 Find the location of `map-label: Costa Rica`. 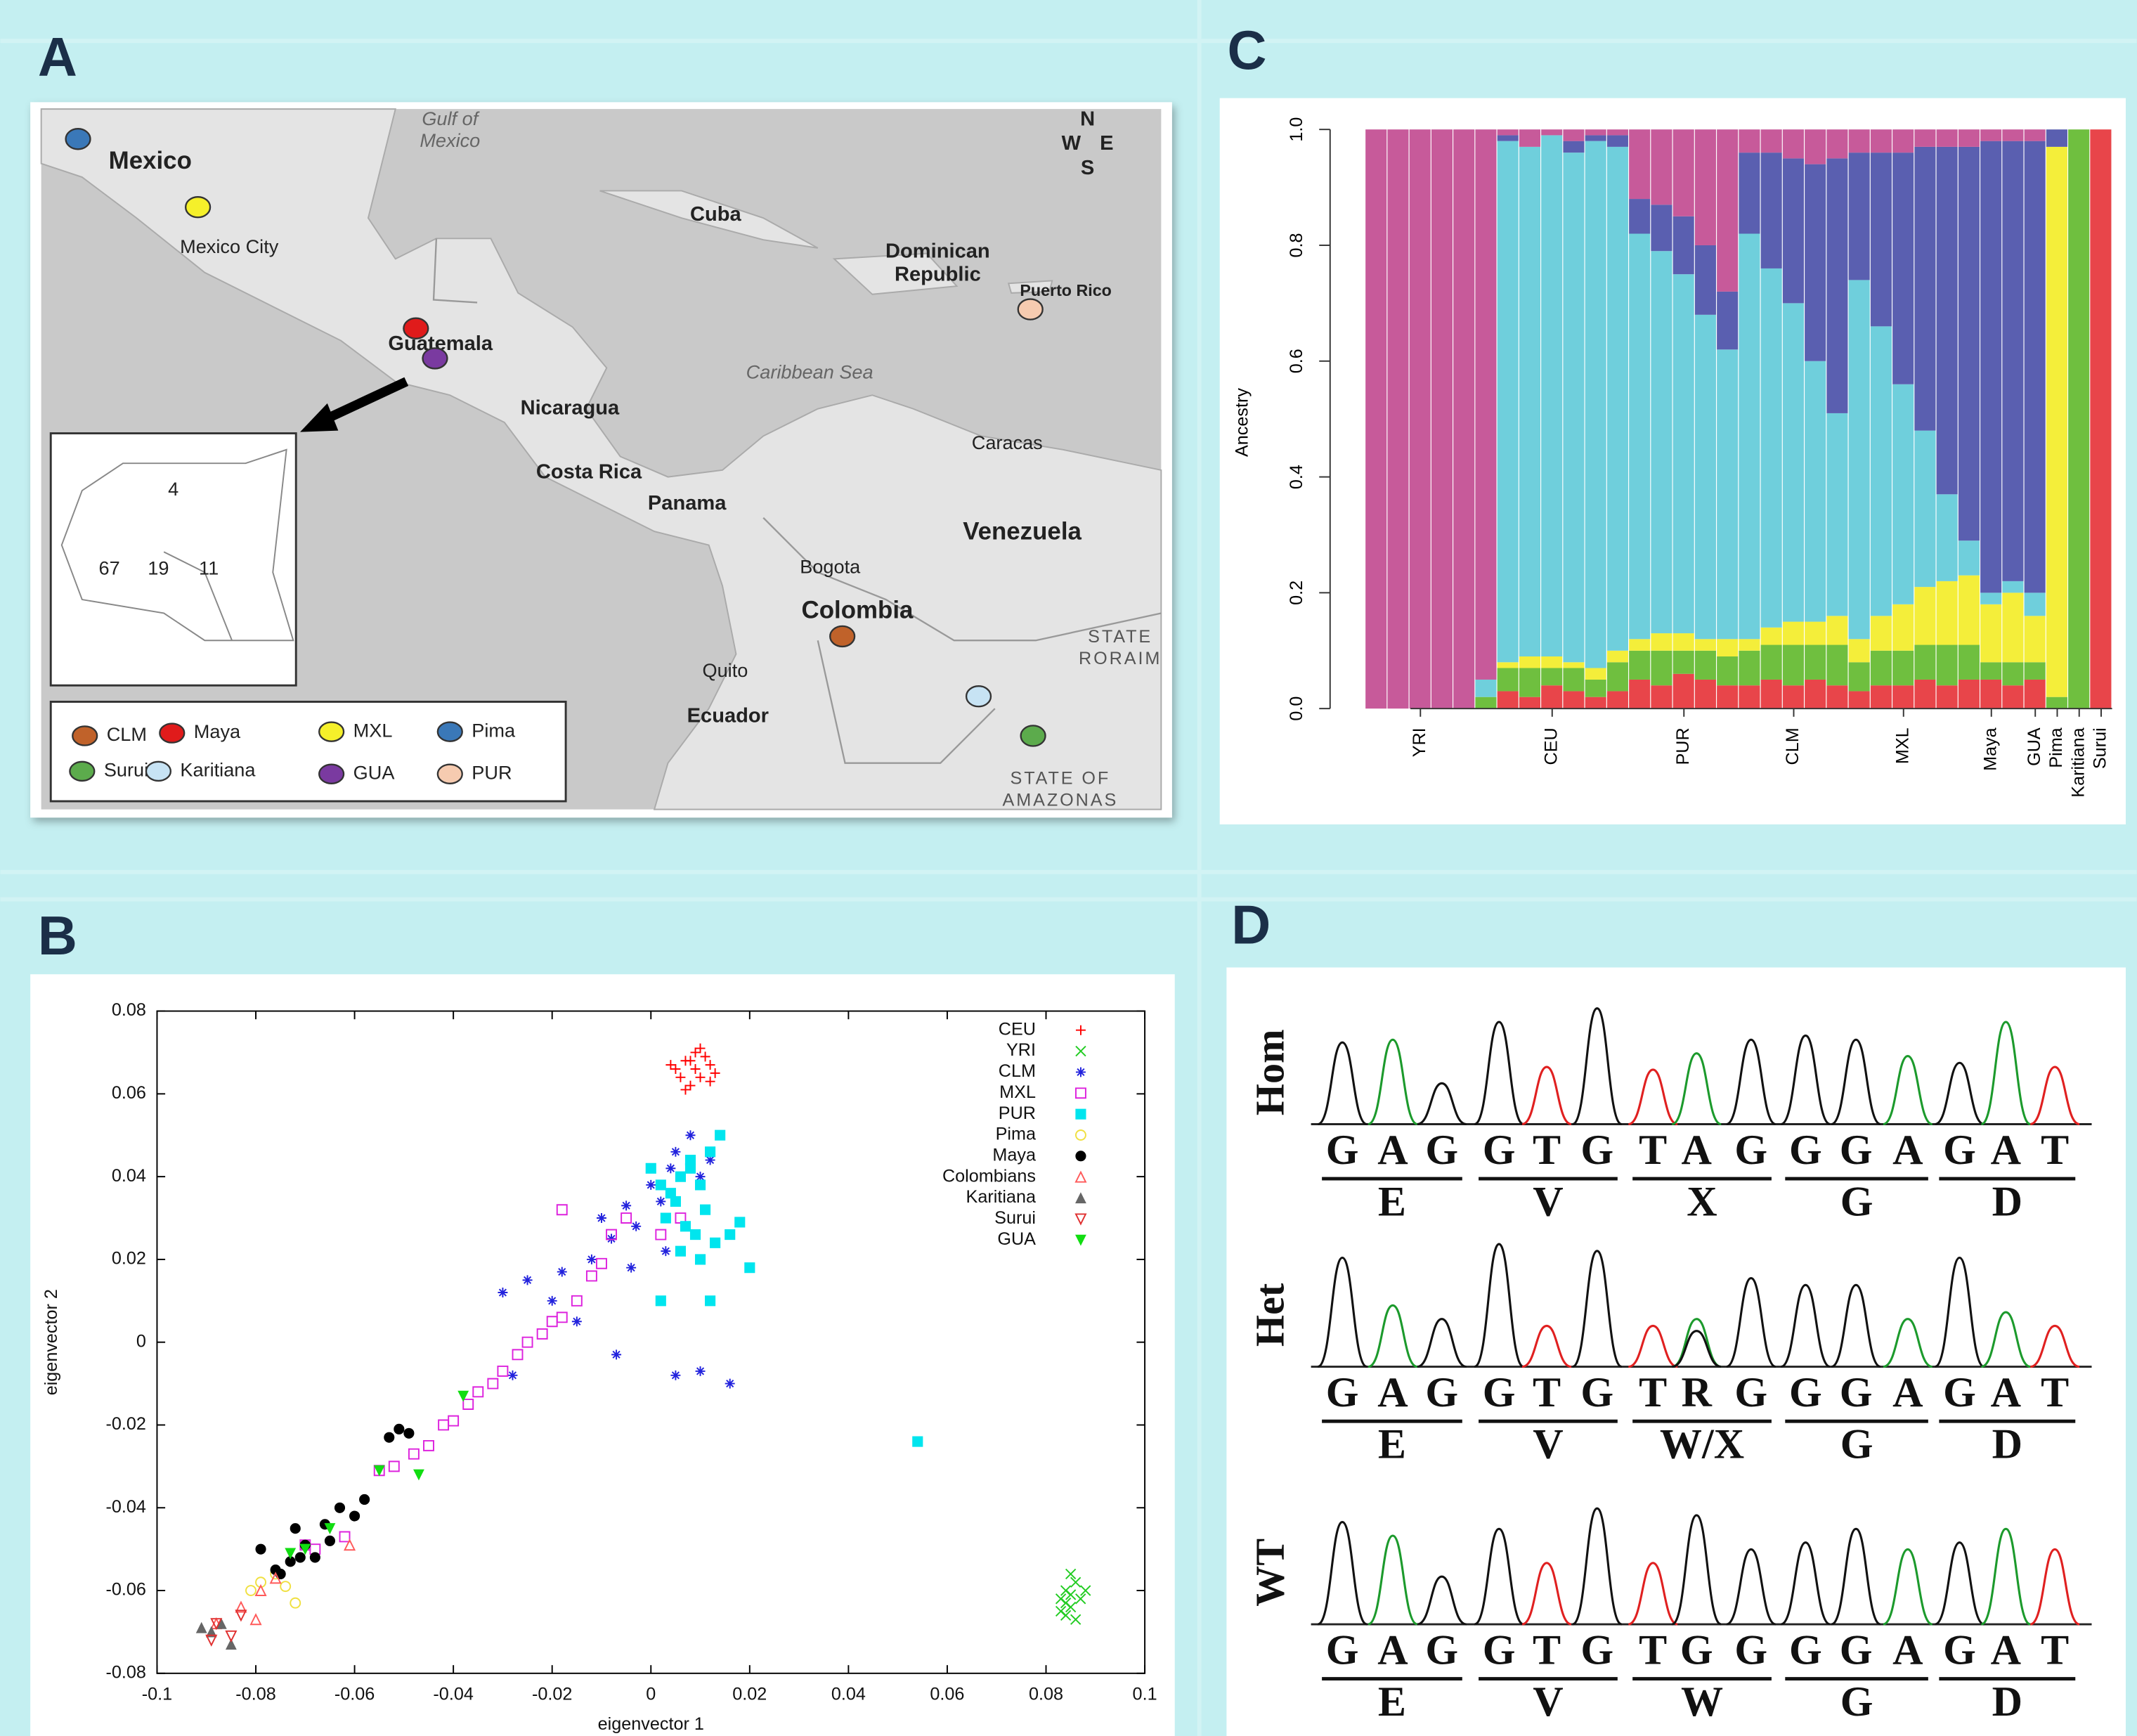

map-label: Costa Rica is located at coordinates (589, 471).